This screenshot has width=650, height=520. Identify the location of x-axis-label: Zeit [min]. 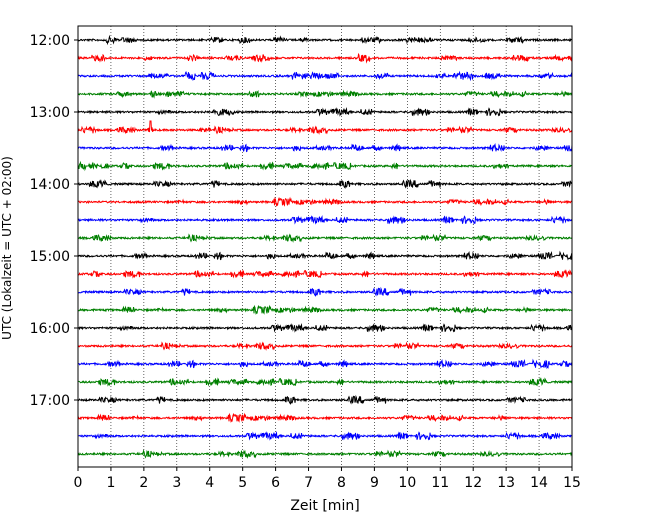
(324, 506).